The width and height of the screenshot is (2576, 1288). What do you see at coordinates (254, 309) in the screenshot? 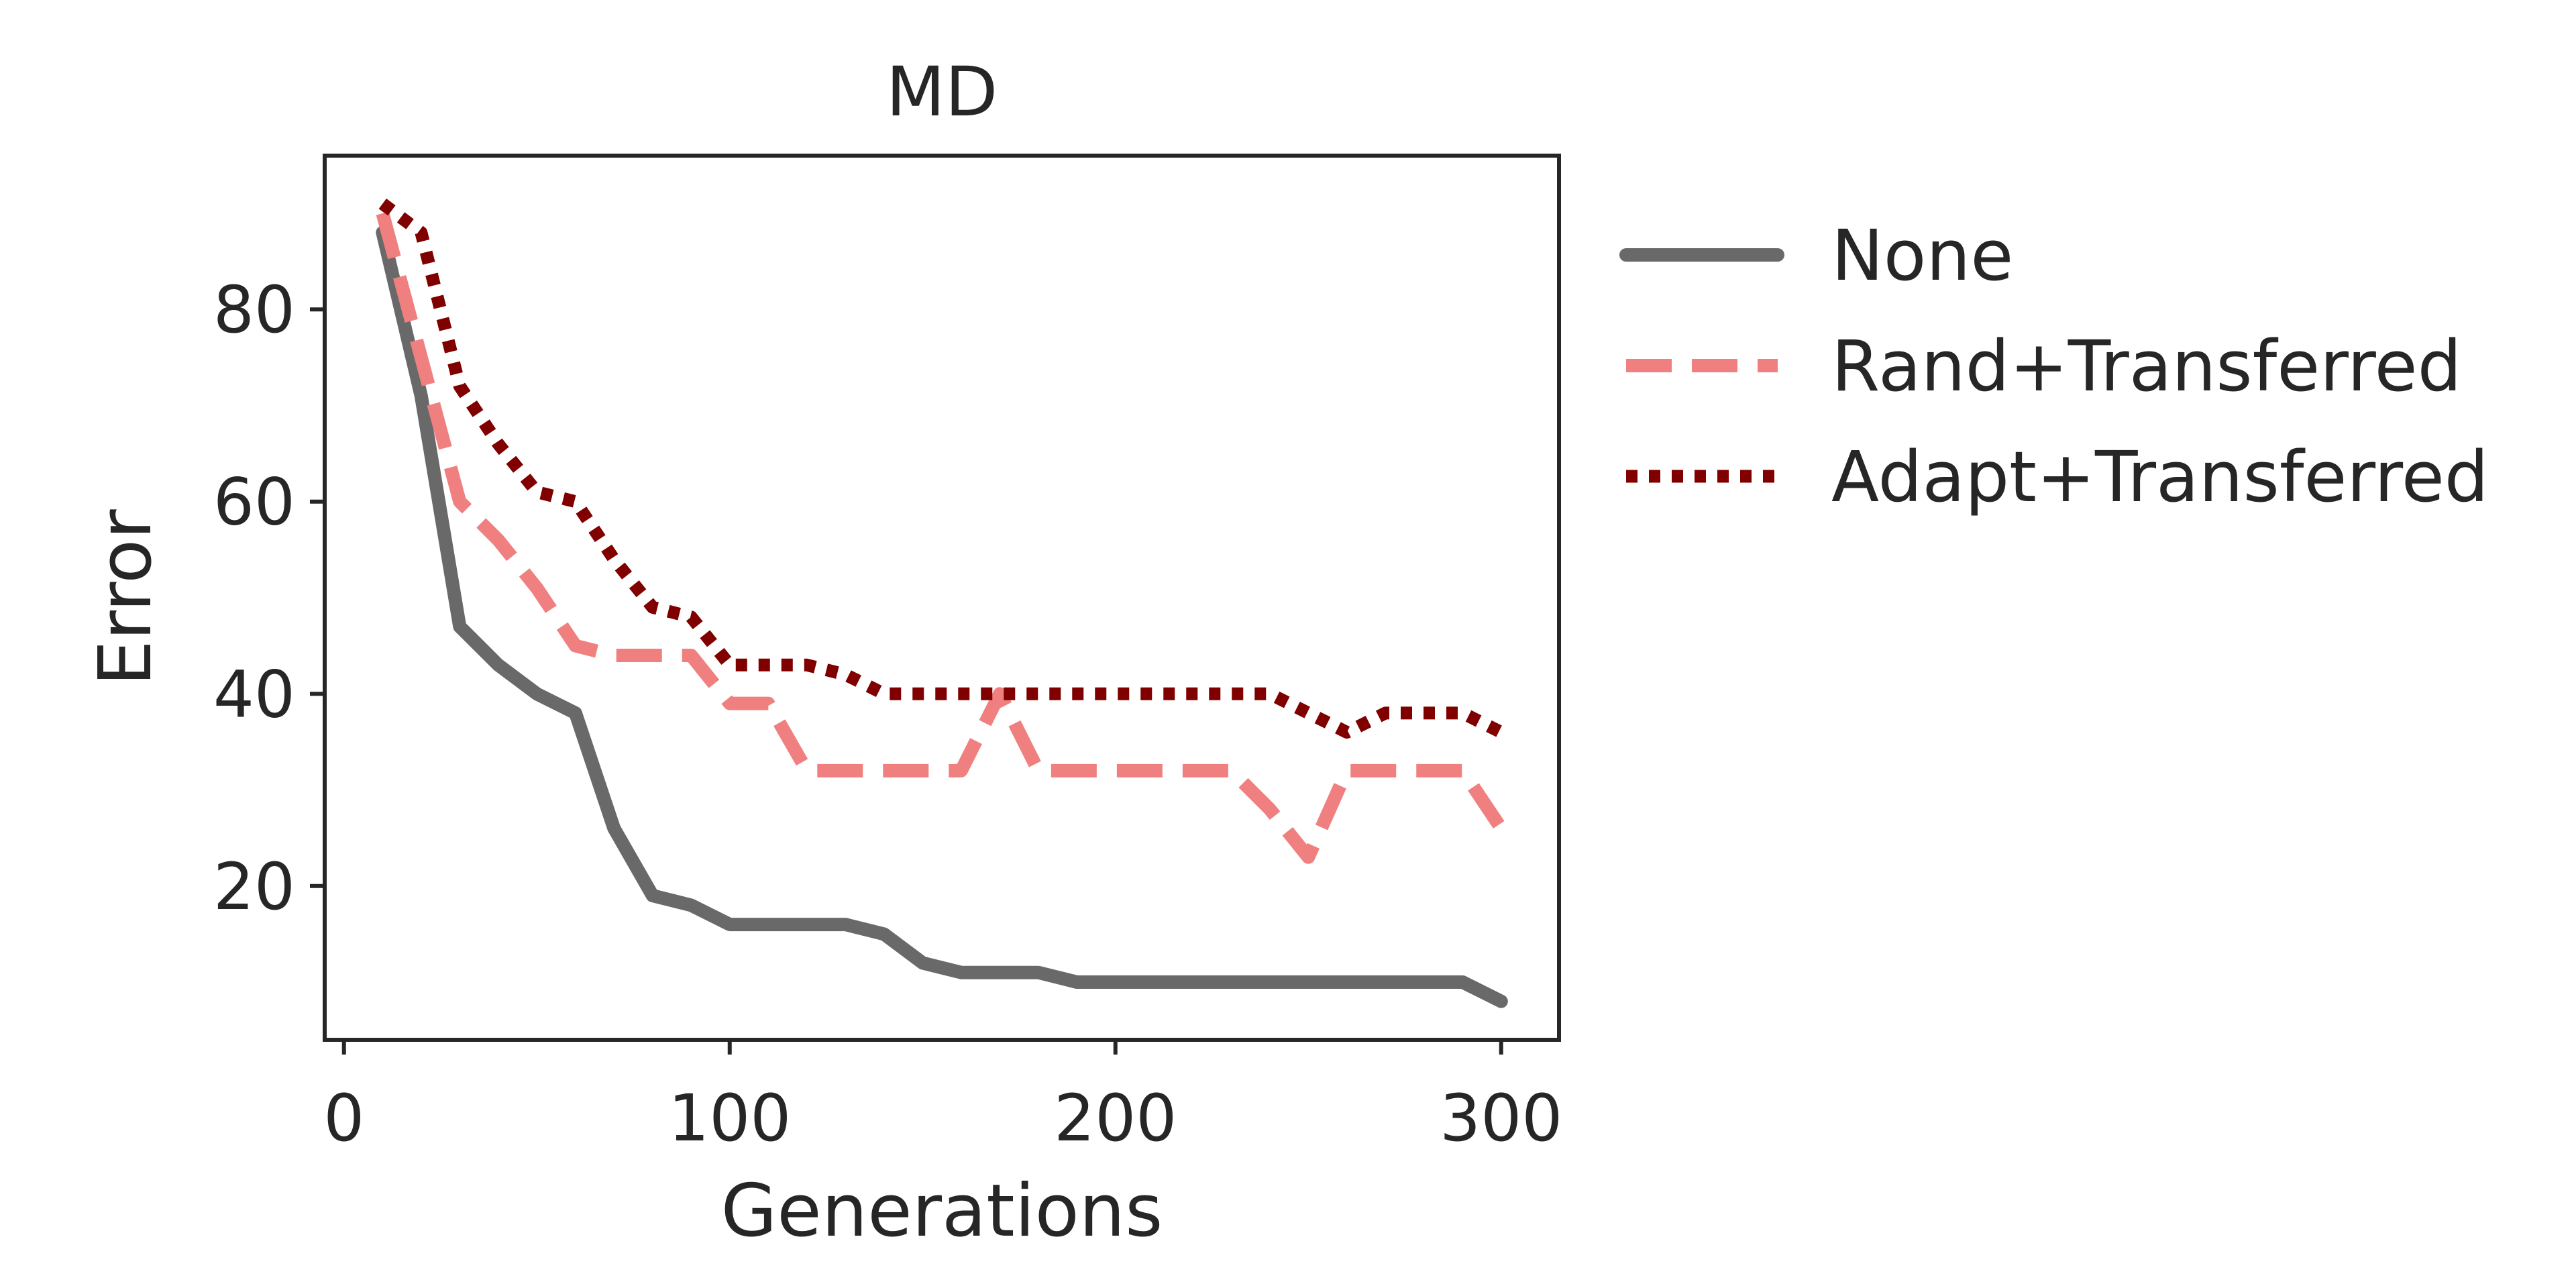
I see `y-tick-label: 80` at bounding box center [254, 309].